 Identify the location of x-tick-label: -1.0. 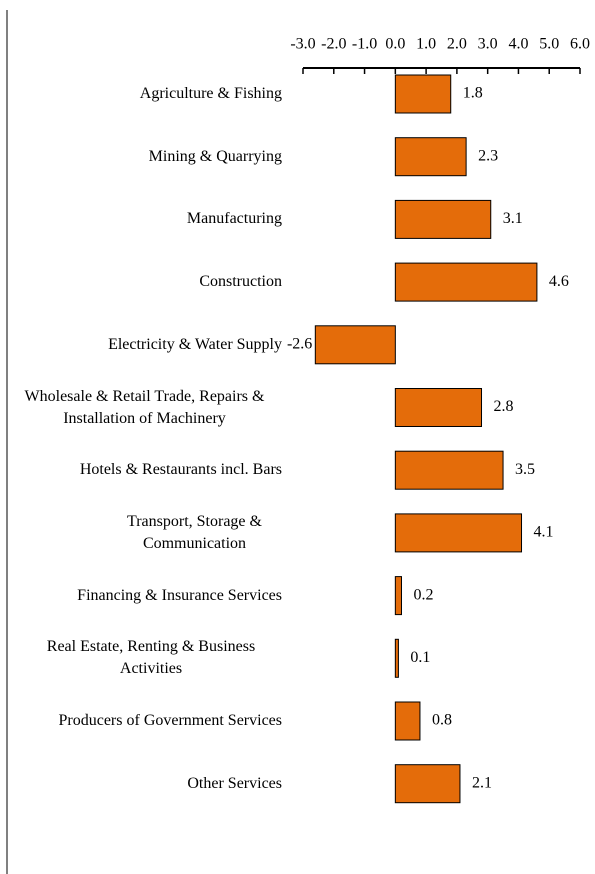
(364, 44).